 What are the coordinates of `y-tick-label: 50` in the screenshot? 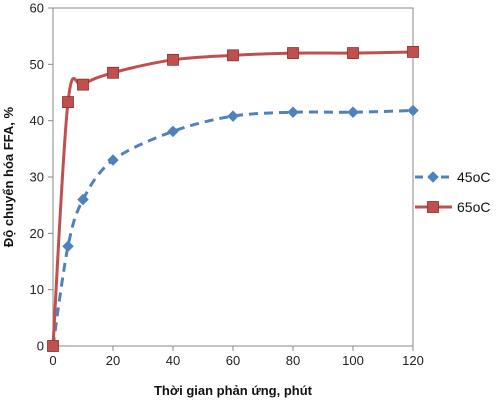 It's located at (37, 64).